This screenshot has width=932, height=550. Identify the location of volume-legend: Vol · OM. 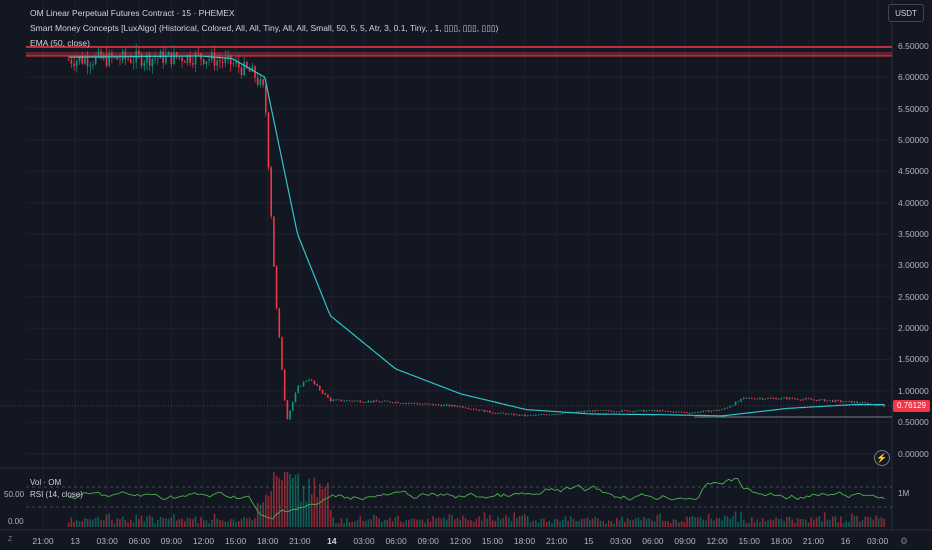
(46, 482).